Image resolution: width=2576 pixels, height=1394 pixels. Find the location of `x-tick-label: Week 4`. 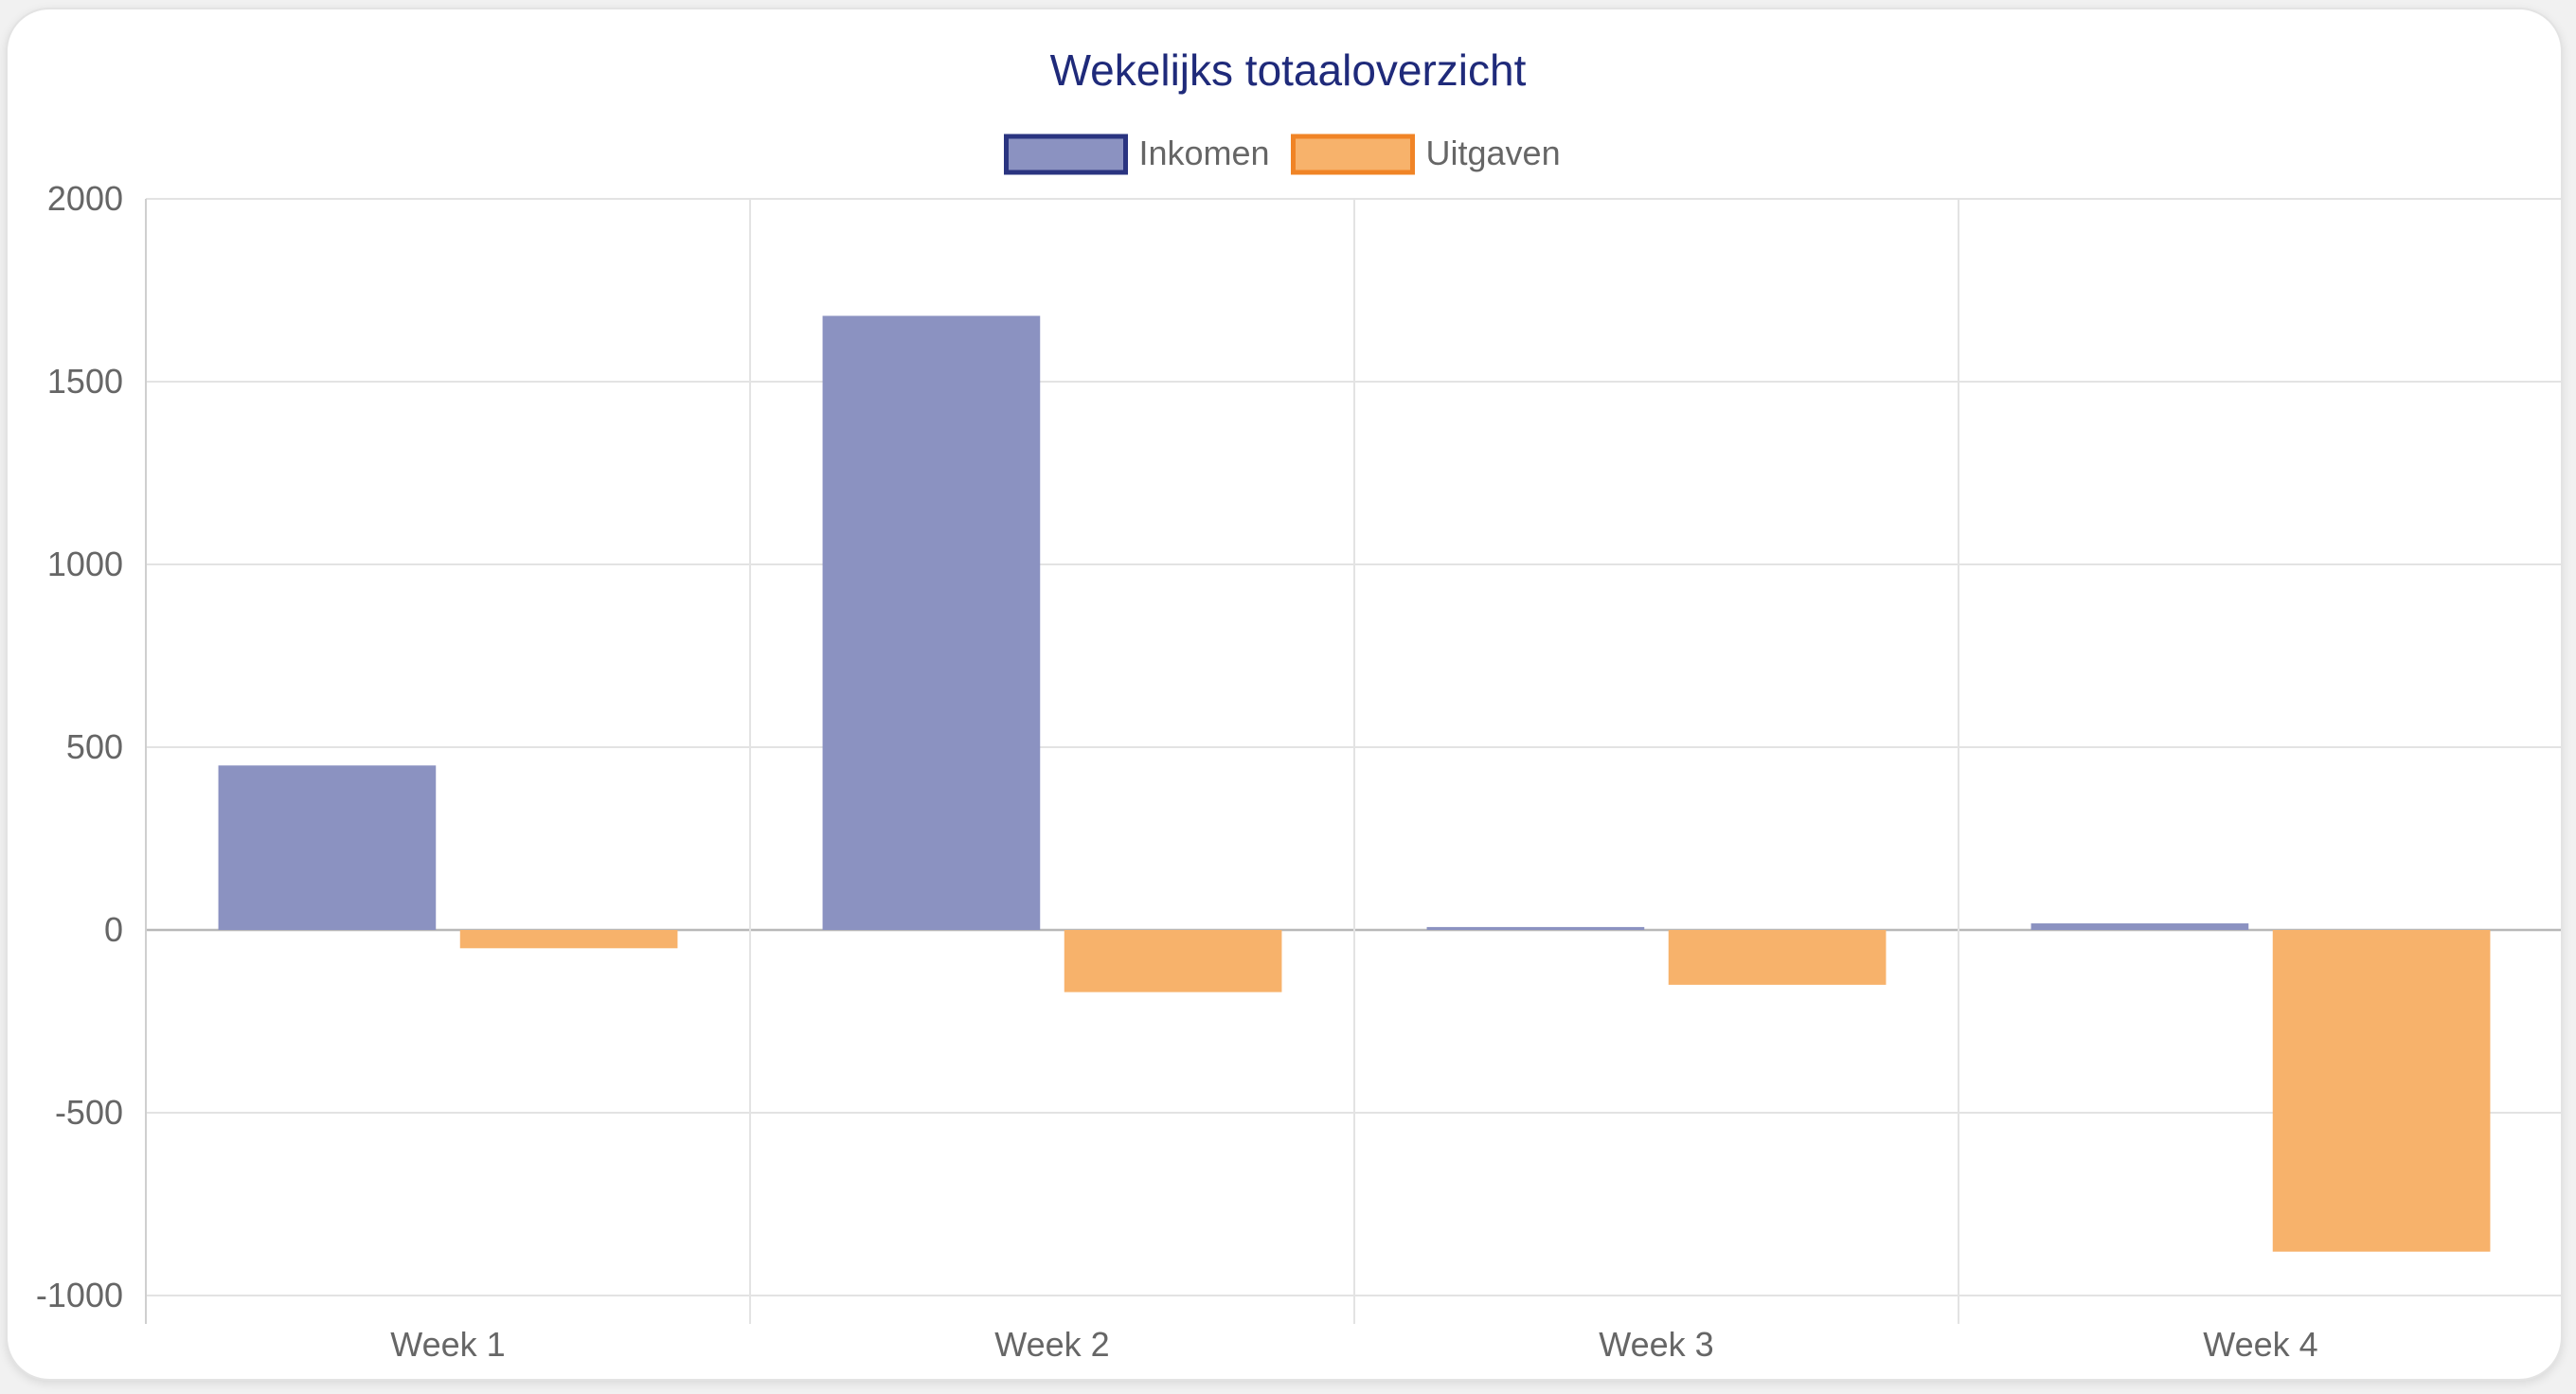

x-tick-label: Week 4 is located at coordinates (2260, 1344).